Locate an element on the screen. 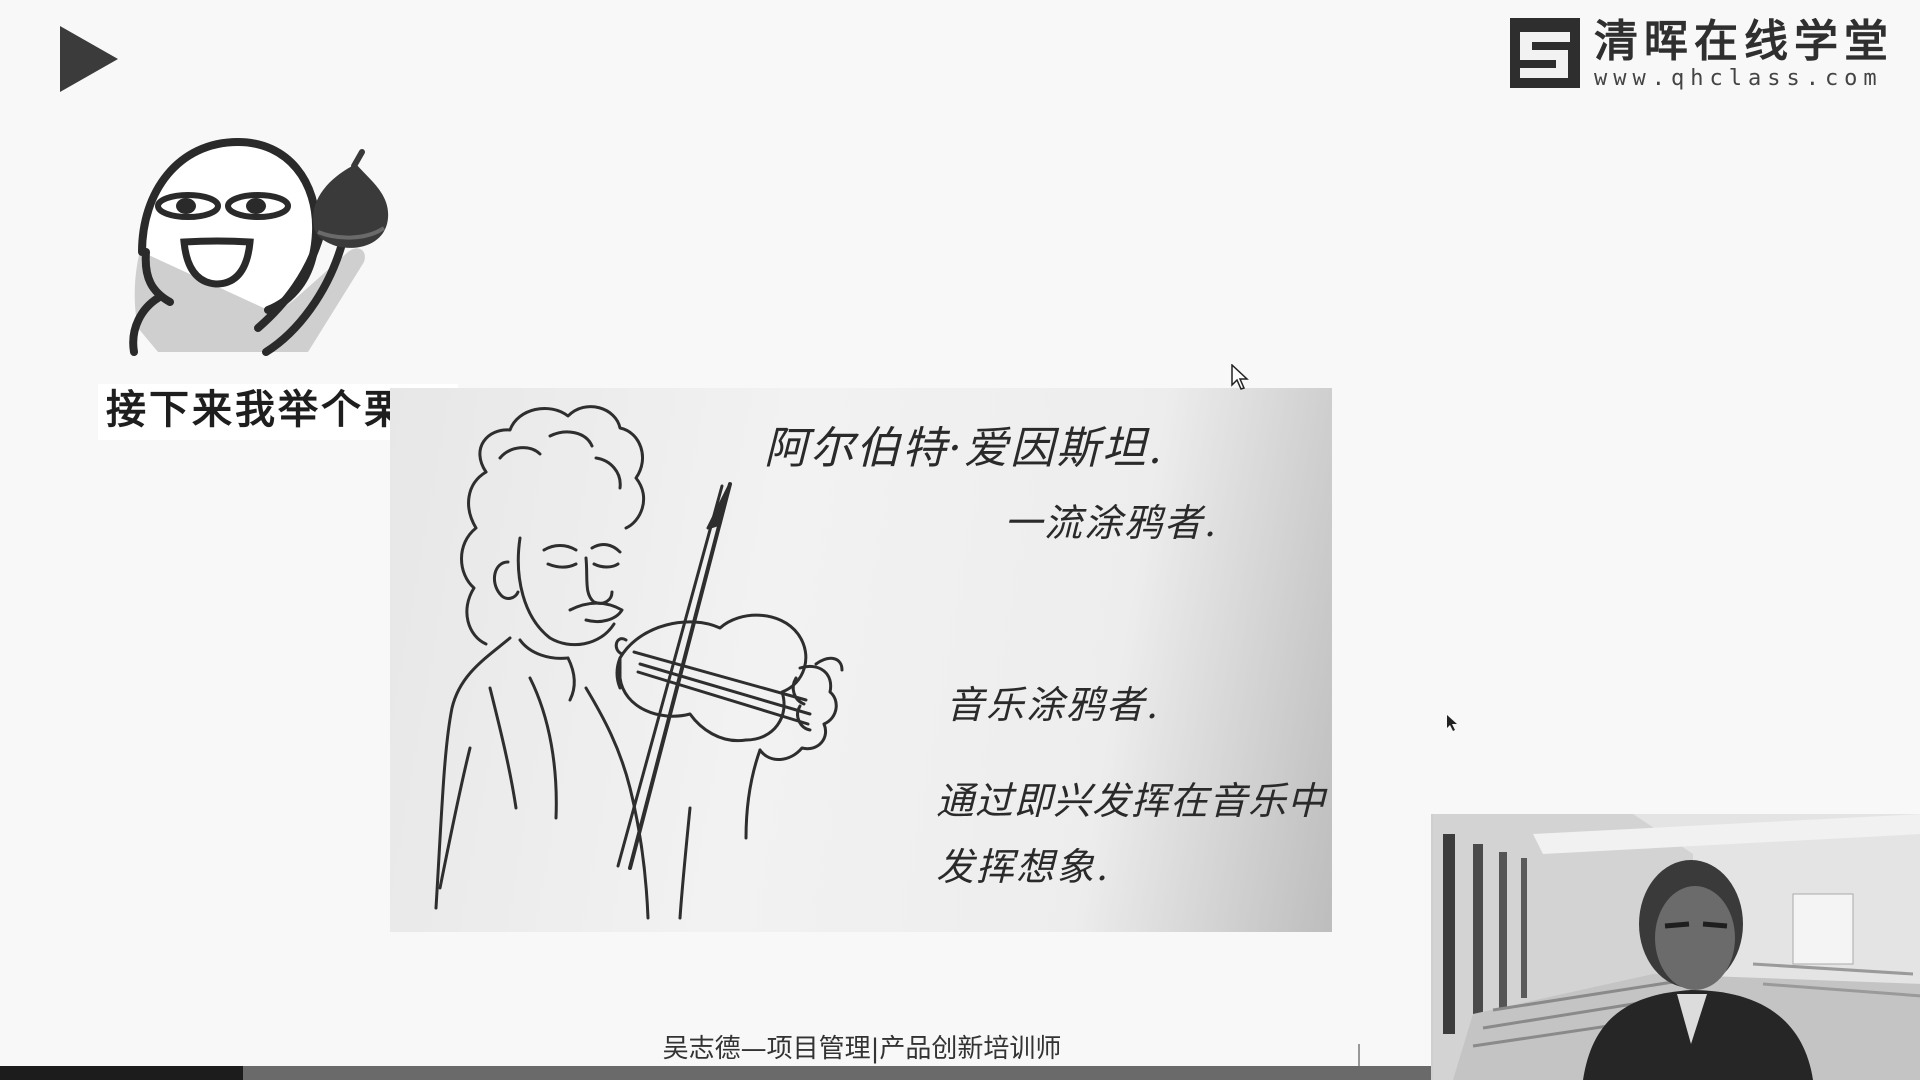  sketch-line: 音乐涂鸦者. is located at coordinates (1053, 705).